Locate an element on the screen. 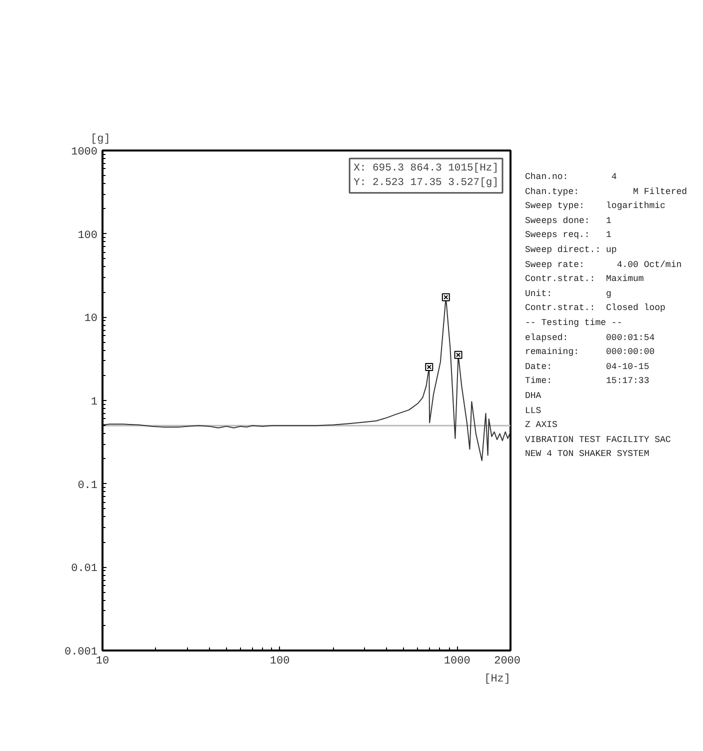  text: Unit: g is located at coordinates (568, 293).